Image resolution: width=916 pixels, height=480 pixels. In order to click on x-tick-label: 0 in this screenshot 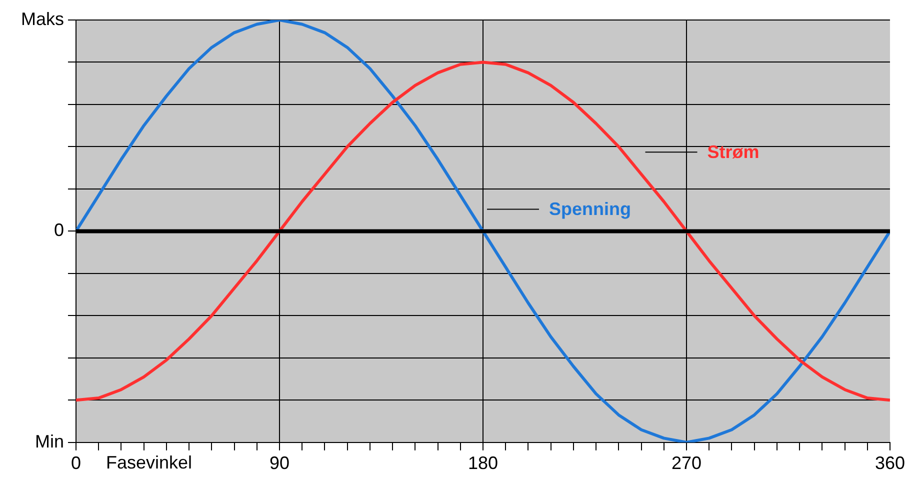, I will do `click(76, 463)`.